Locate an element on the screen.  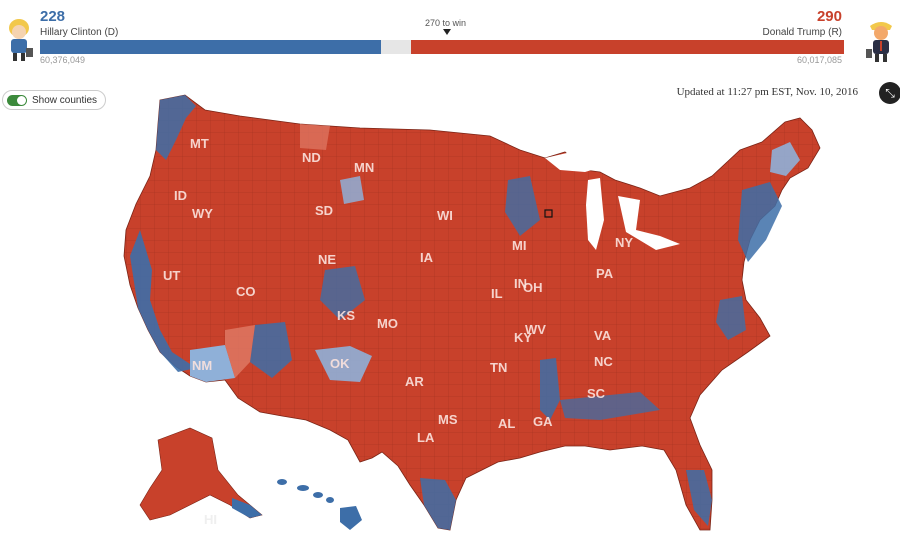
south-black-belt-dem-region is located at coordinates (610, 406).